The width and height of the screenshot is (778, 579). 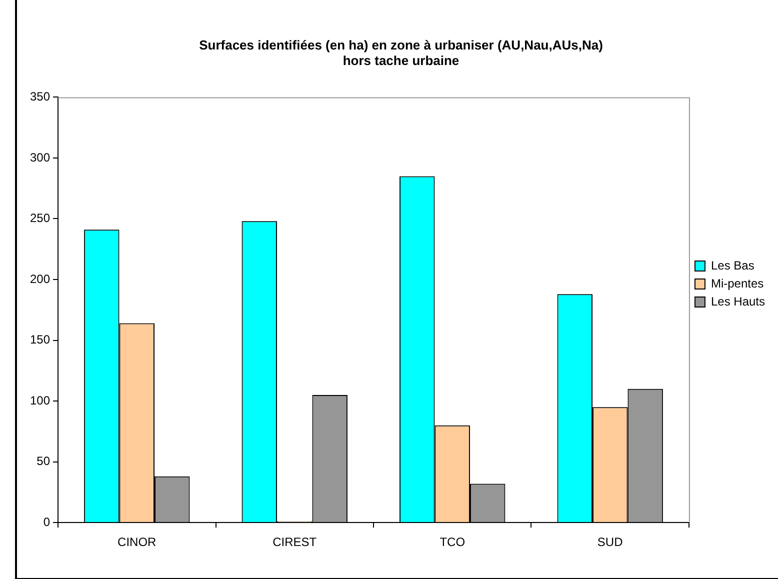 What do you see at coordinates (43, 461) in the screenshot?
I see `y-tick-label: 50` at bounding box center [43, 461].